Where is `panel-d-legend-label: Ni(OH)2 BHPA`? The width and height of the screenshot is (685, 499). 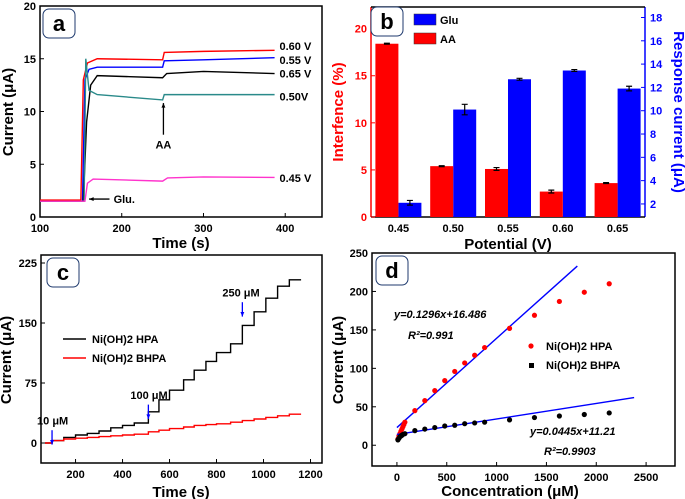 panel-d-legend-label: Ni(OH)2 BHPA is located at coordinates (583, 366).